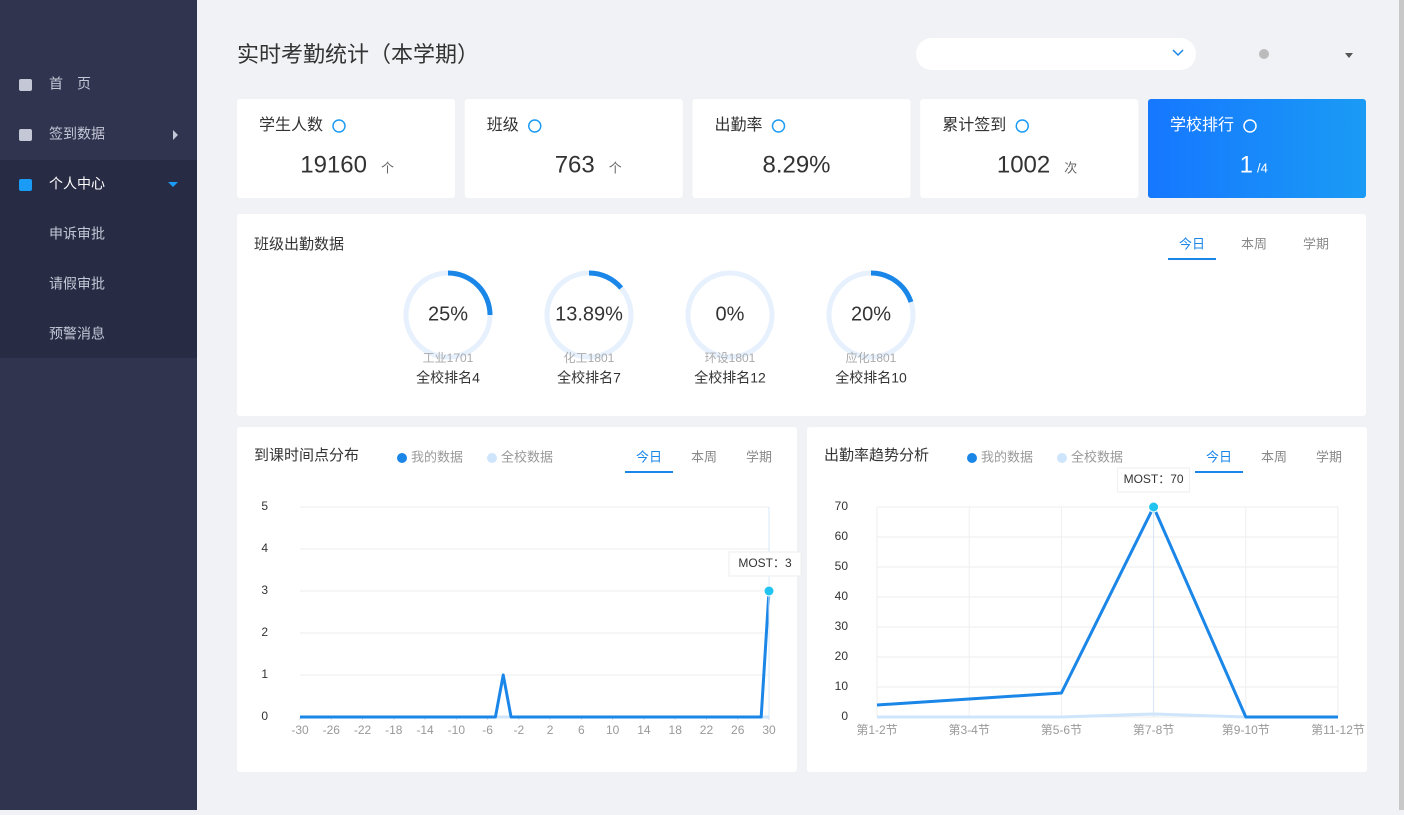 The image size is (1404, 815). What do you see at coordinates (796, 164) in the screenshot?
I see `stat-value: 8.29%` at bounding box center [796, 164].